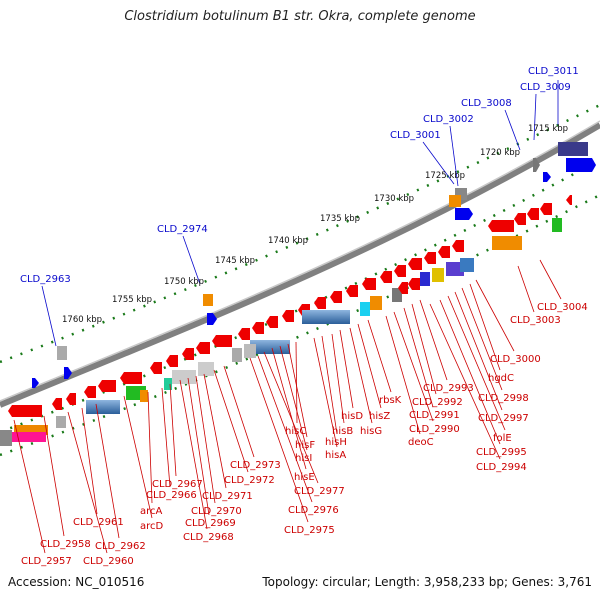 The width and height of the screenshot is (600, 600). Describe the element at coordinates (335, 455) in the screenshot. I see `bottom-gene-label: hisA` at that location.